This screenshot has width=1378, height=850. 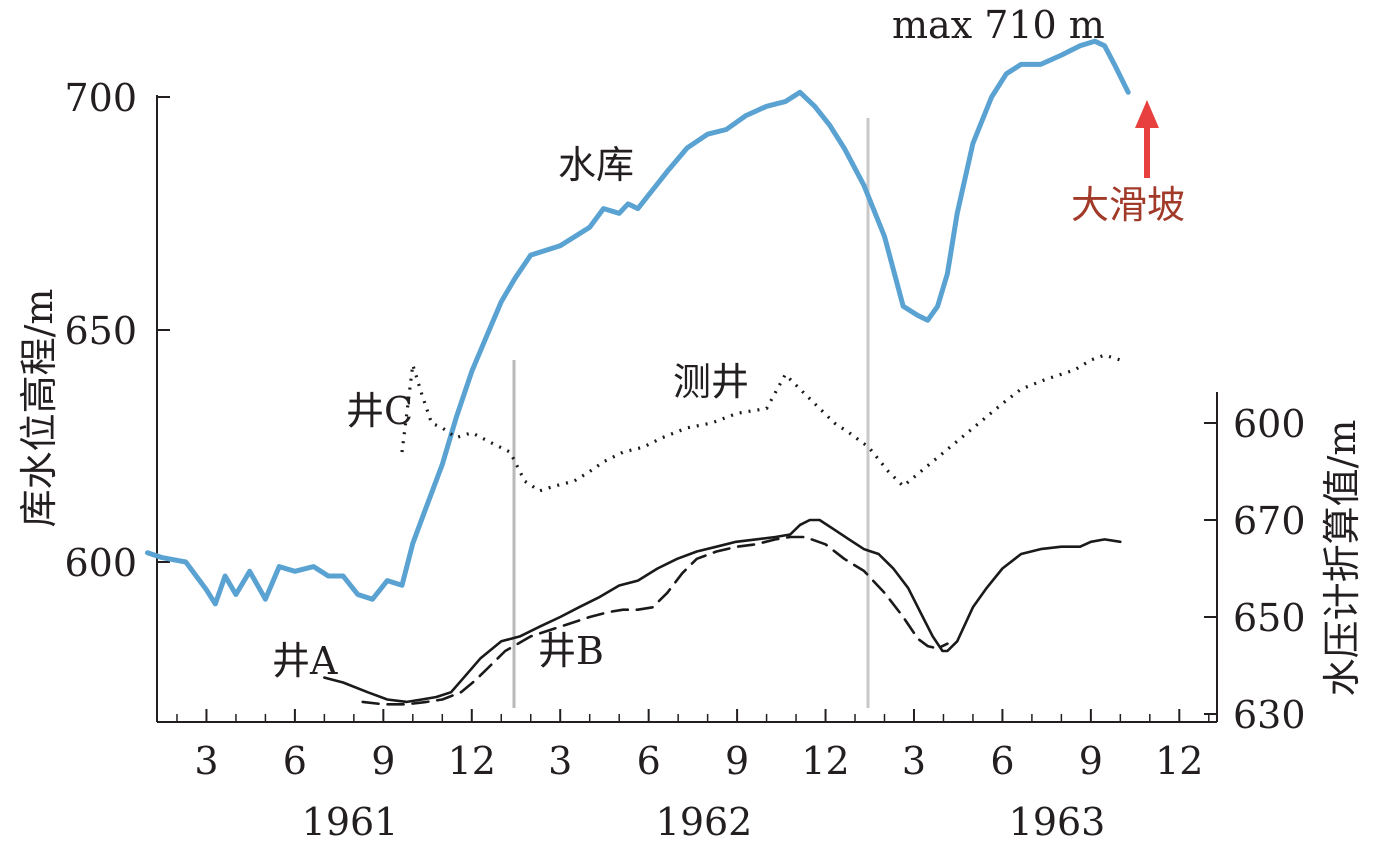 I want to click on year-label-1961: 1961, so click(x=350, y=822).